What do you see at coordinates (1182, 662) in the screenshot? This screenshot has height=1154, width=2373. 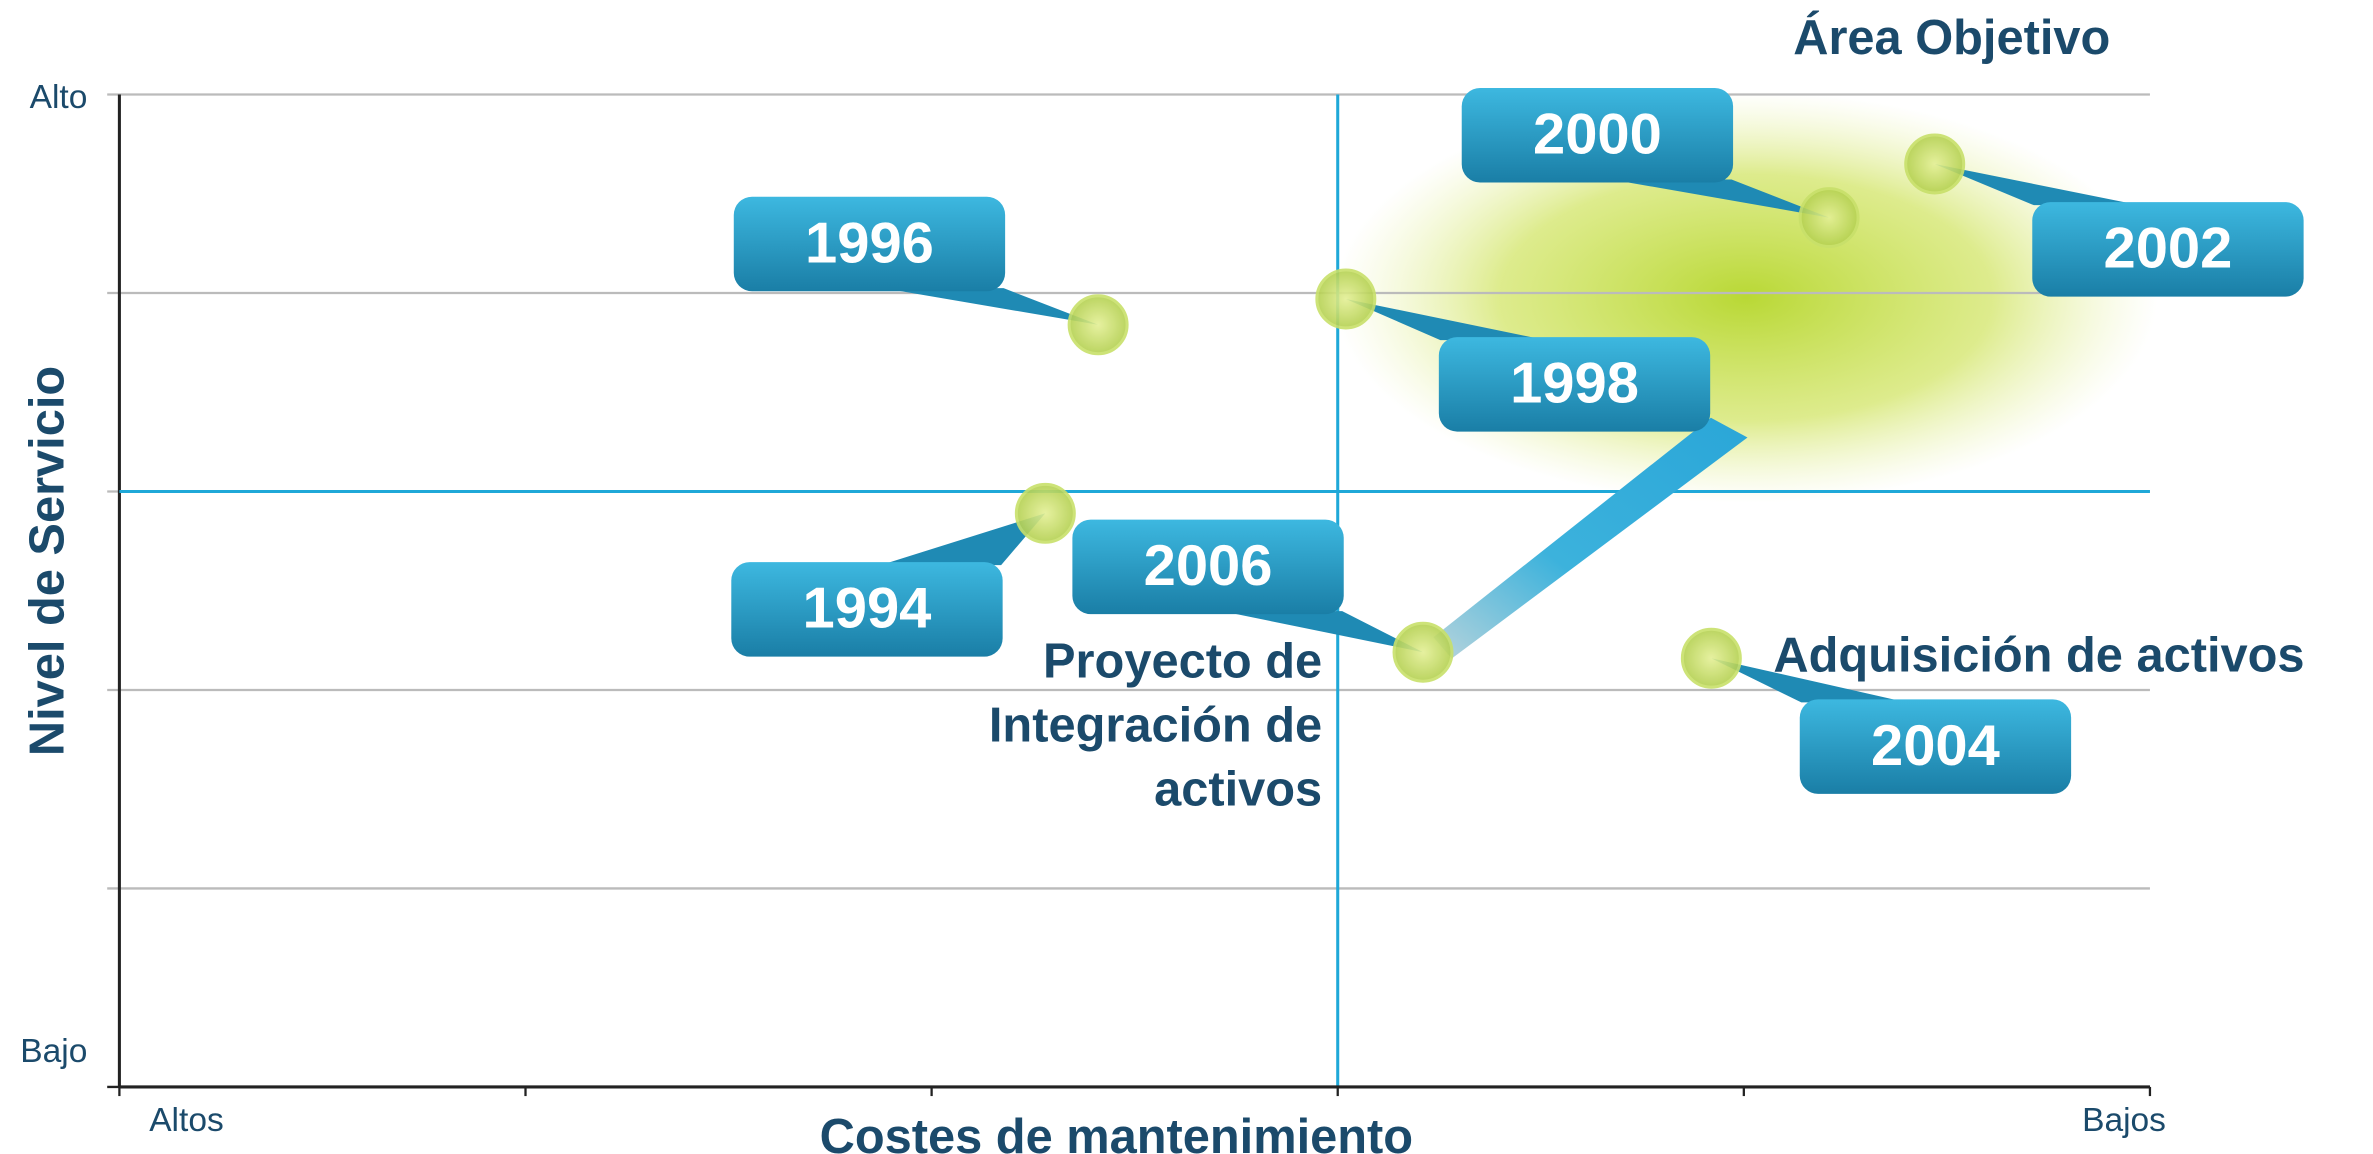 I see `project-label: Proyecto de` at bounding box center [1182, 662].